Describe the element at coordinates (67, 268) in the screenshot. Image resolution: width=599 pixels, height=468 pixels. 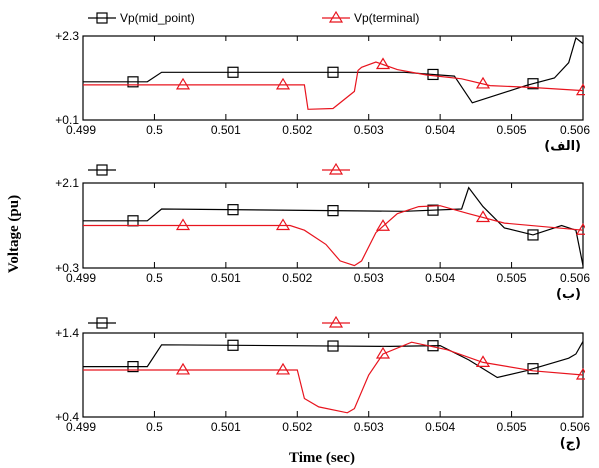
I see `y-tick-label-bottom: +0.3` at that location.